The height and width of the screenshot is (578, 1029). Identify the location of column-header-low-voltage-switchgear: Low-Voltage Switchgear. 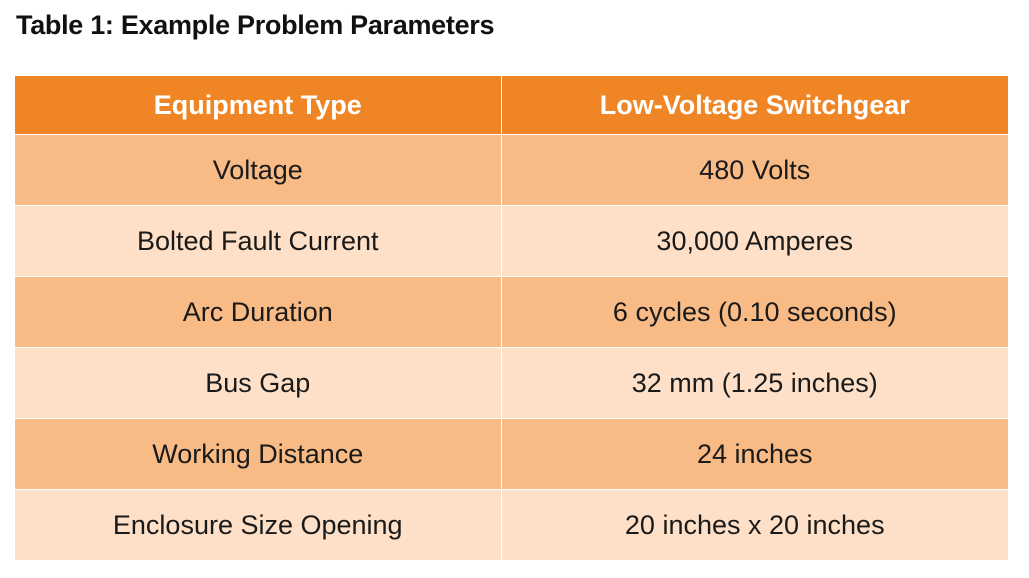
(754, 105).